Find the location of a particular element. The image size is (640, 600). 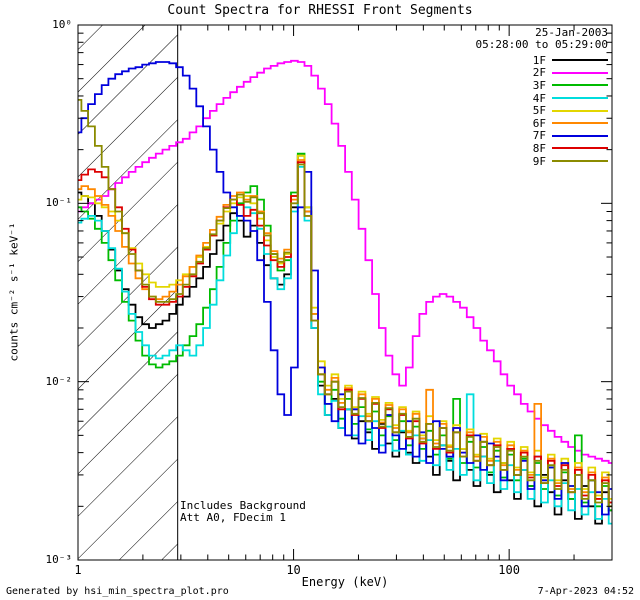

legend-swatch-8f is located at coordinates (580, 148).